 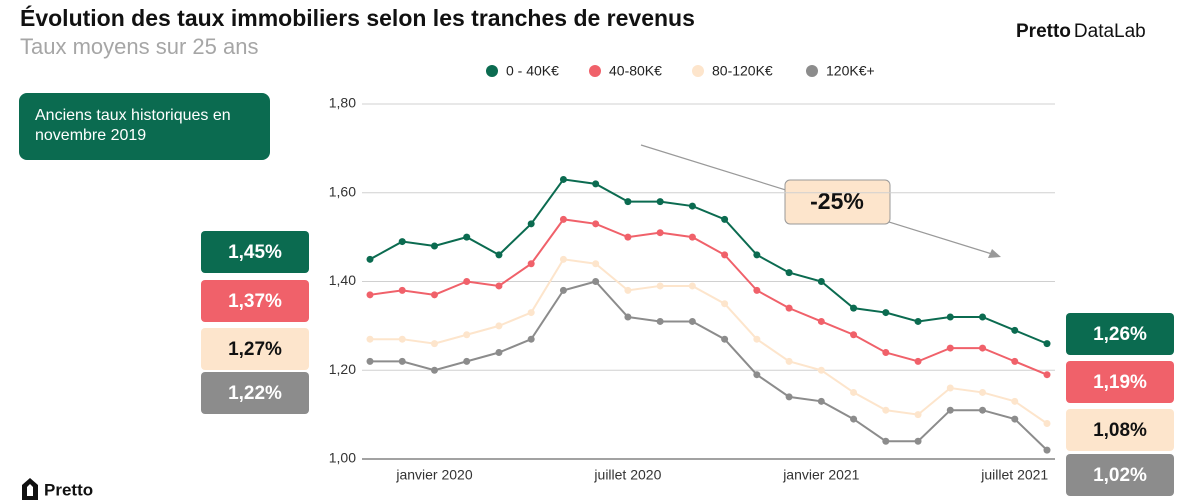 What do you see at coordinates (627, 475) in the screenshot?
I see `x-tick-label: juillet 2020` at bounding box center [627, 475].